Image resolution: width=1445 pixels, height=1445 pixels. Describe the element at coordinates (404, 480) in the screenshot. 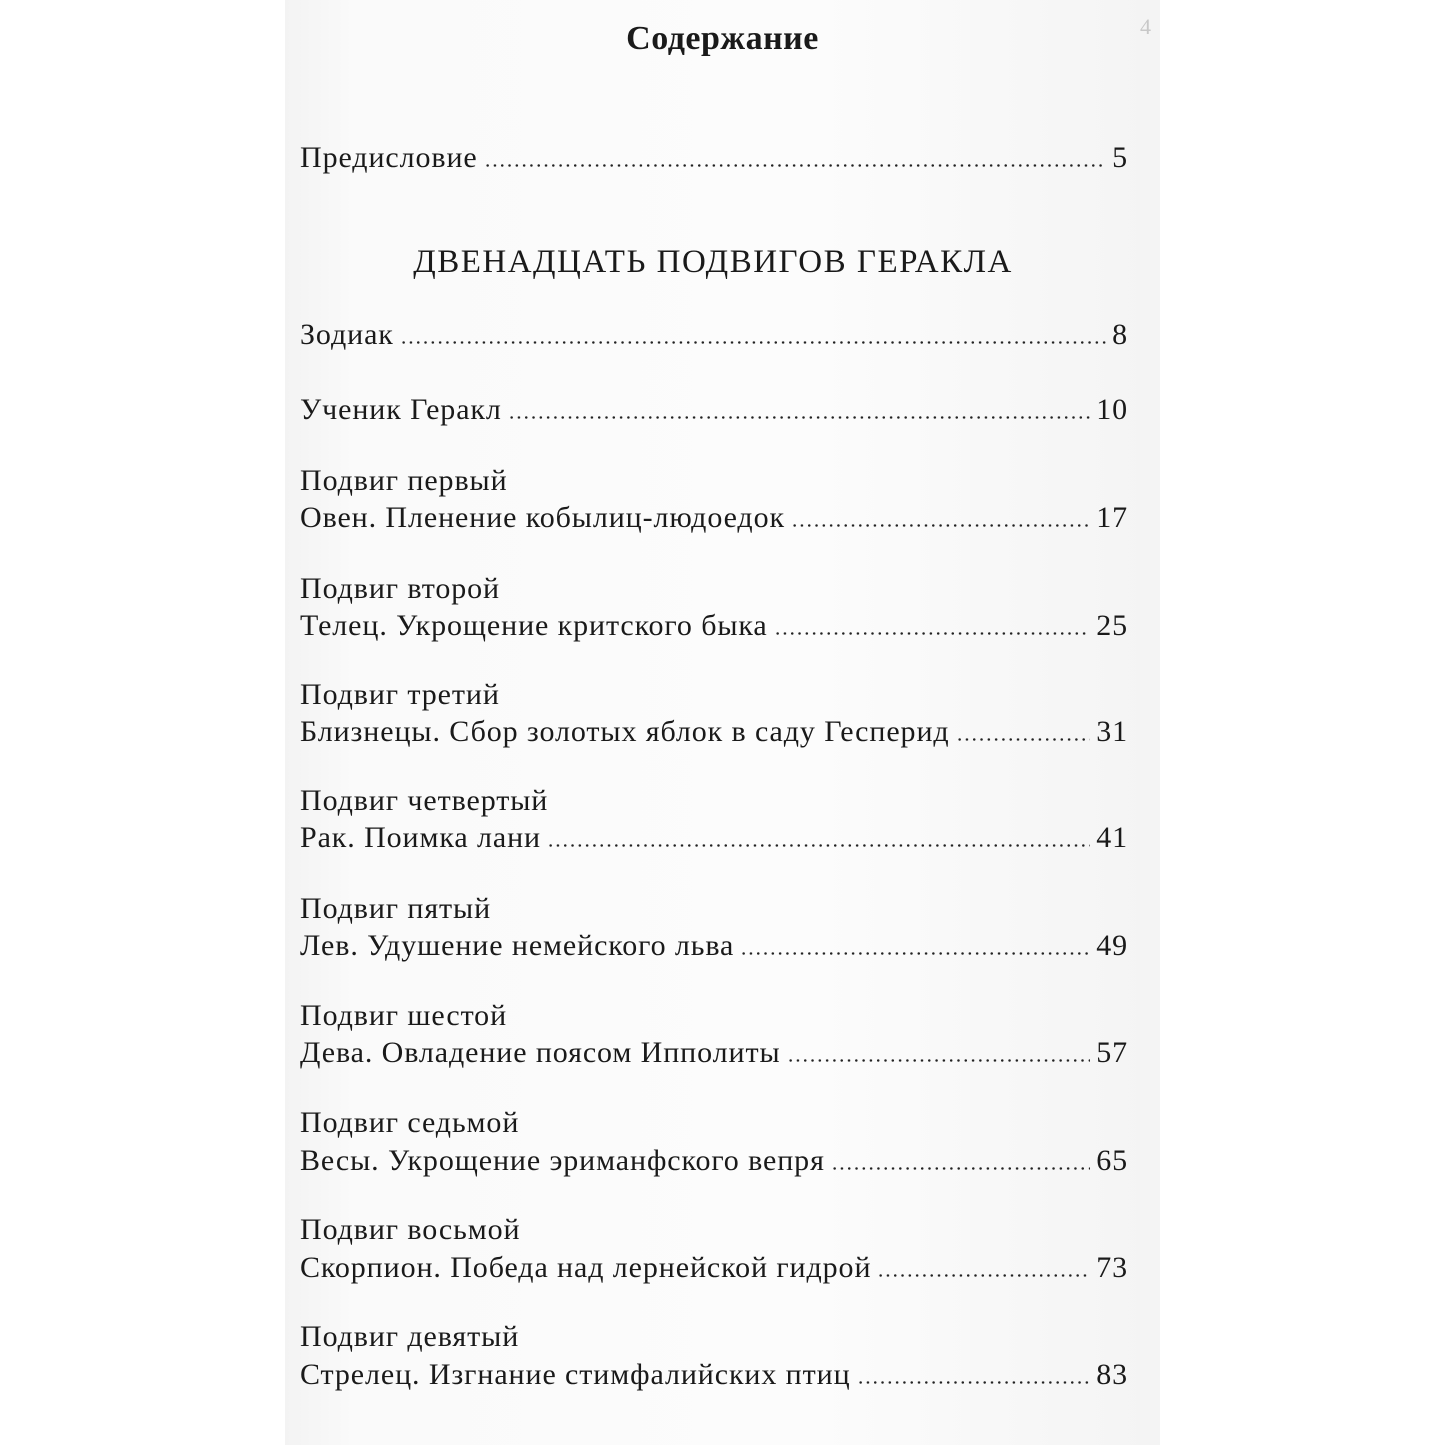

I see `toc-entry-heading: Подвиг первый` at that location.